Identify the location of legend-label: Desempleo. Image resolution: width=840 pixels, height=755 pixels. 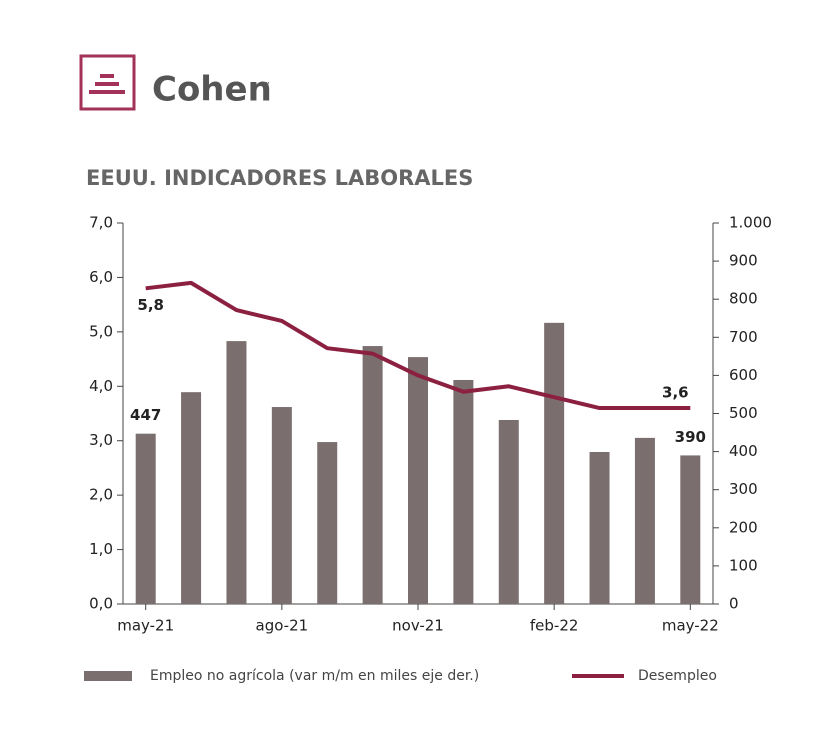
(677, 676).